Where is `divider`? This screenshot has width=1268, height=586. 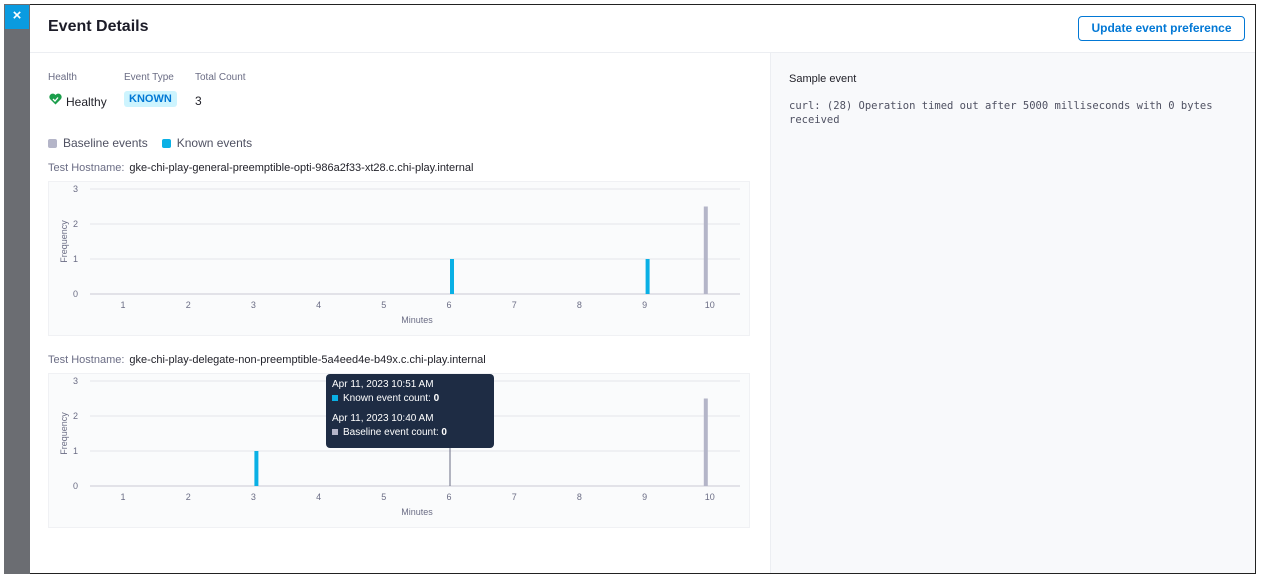
divider is located at coordinates (642, 52).